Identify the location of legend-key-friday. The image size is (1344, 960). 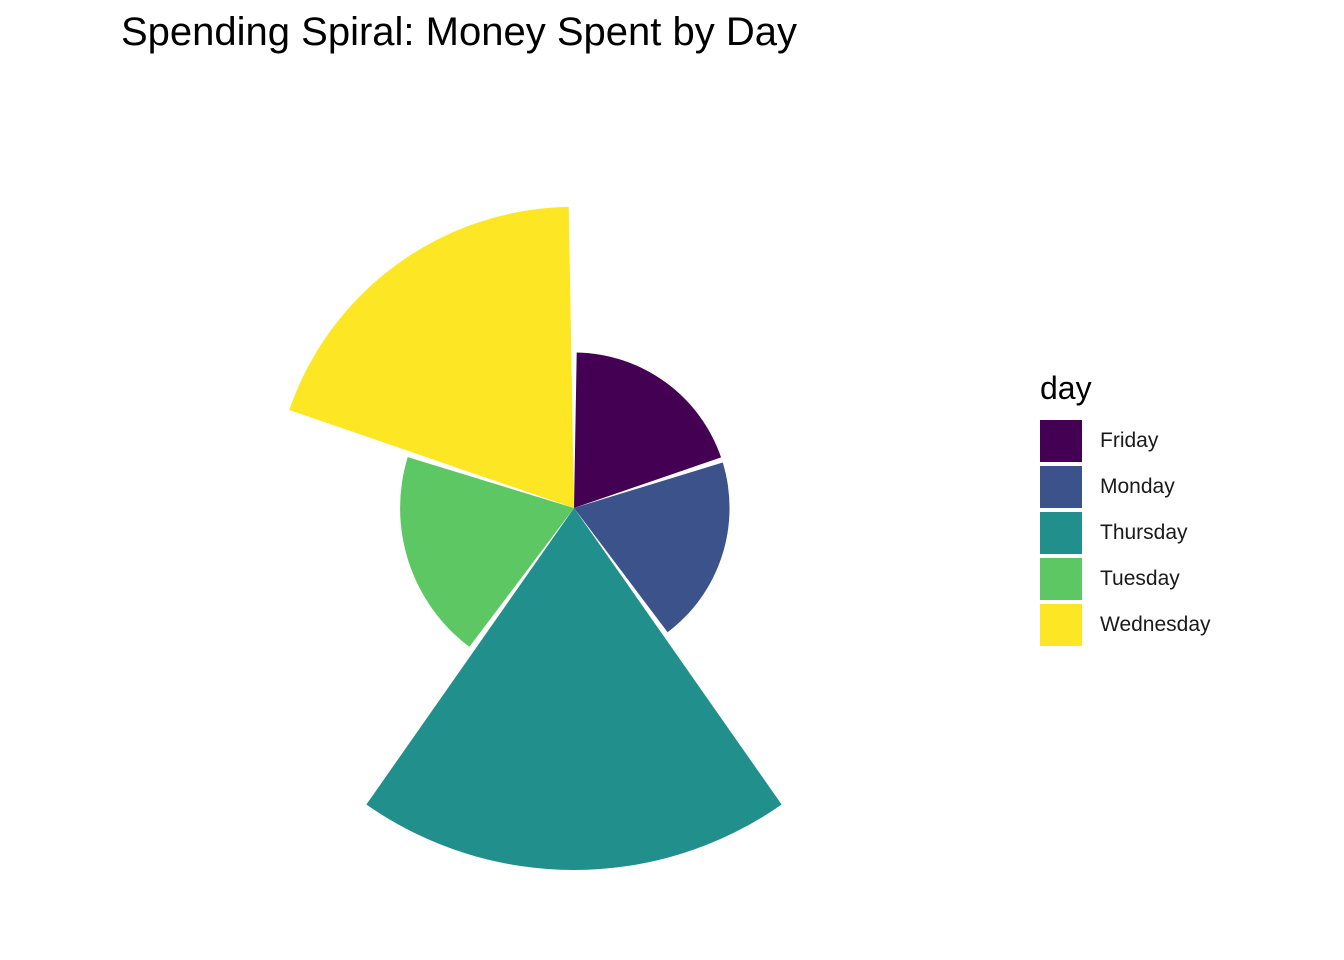
(1061, 441).